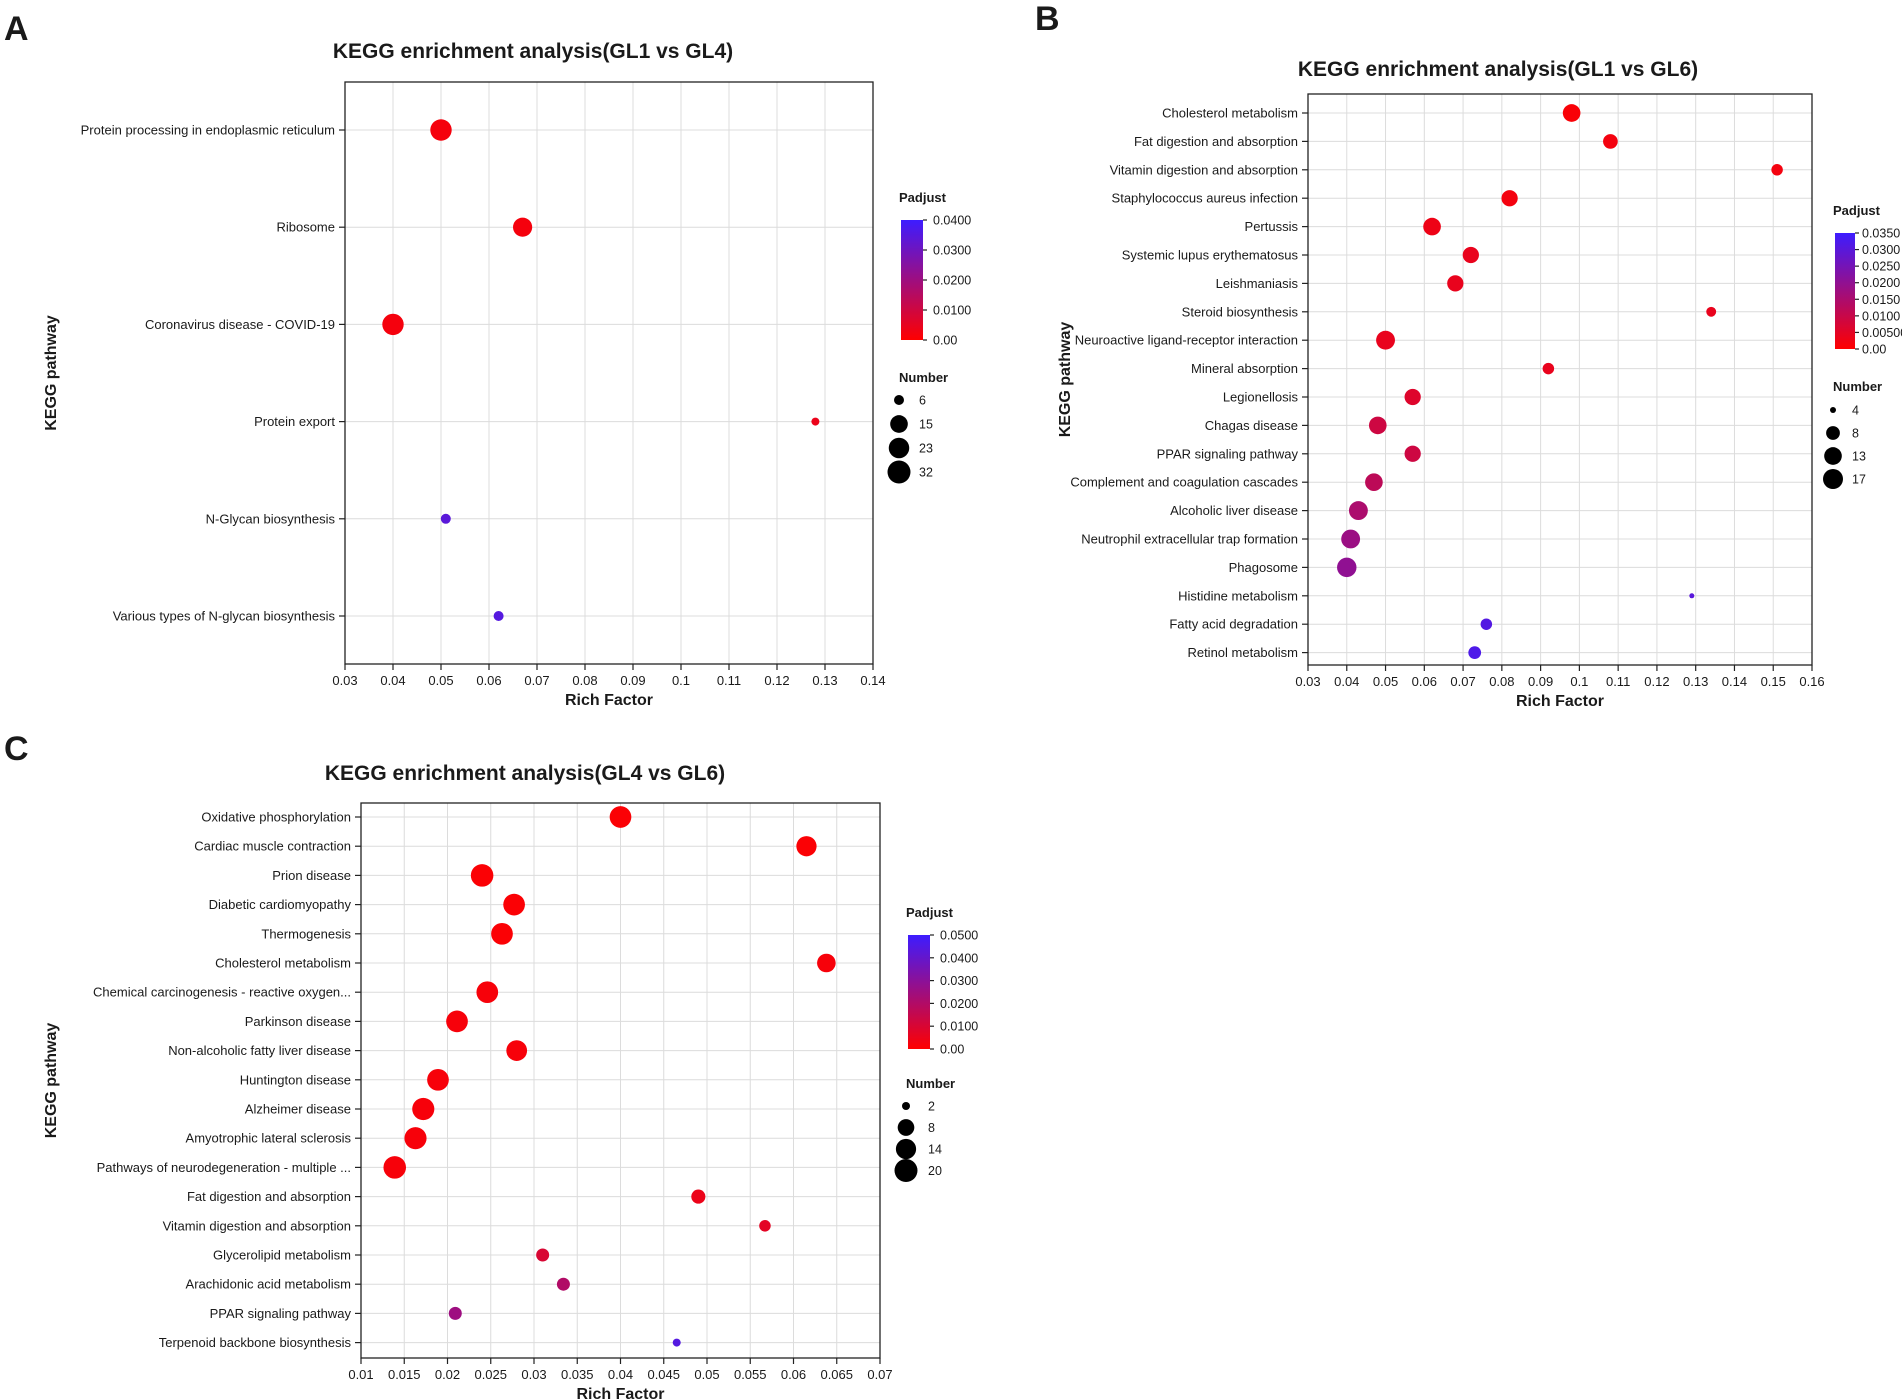 This screenshot has width=1902, height=1399. Describe the element at coordinates (533, 51) in the screenshot. I see `chart-title: KEGG enrichment analysis(GL1 vs GL4)` at that location.